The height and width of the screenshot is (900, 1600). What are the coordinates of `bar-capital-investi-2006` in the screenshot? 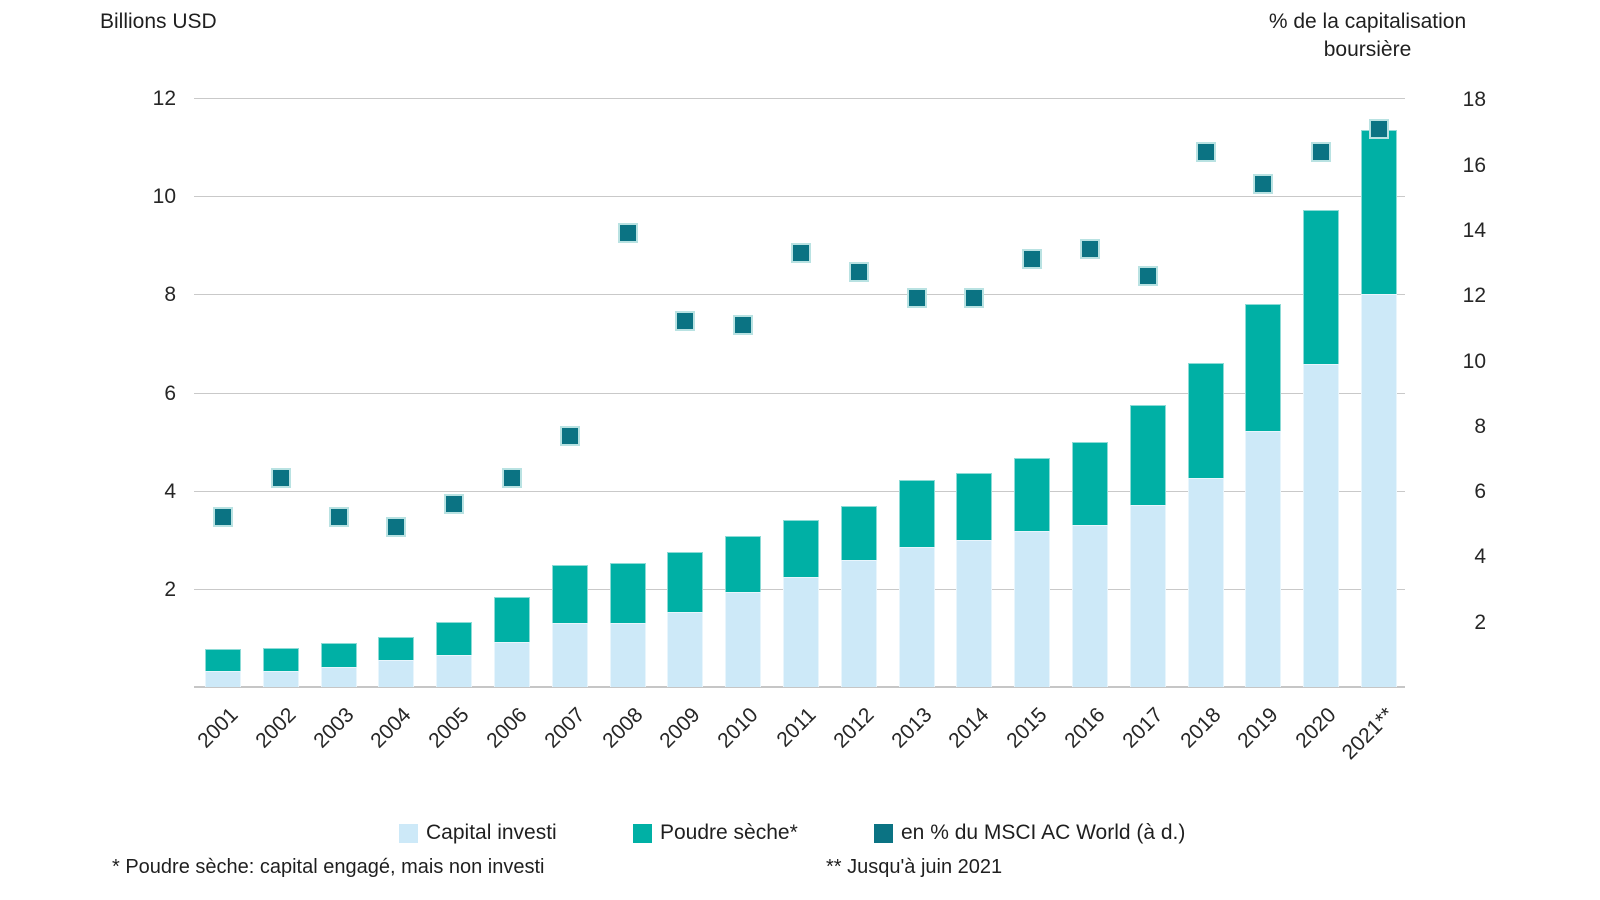 It's located at (512, 664).